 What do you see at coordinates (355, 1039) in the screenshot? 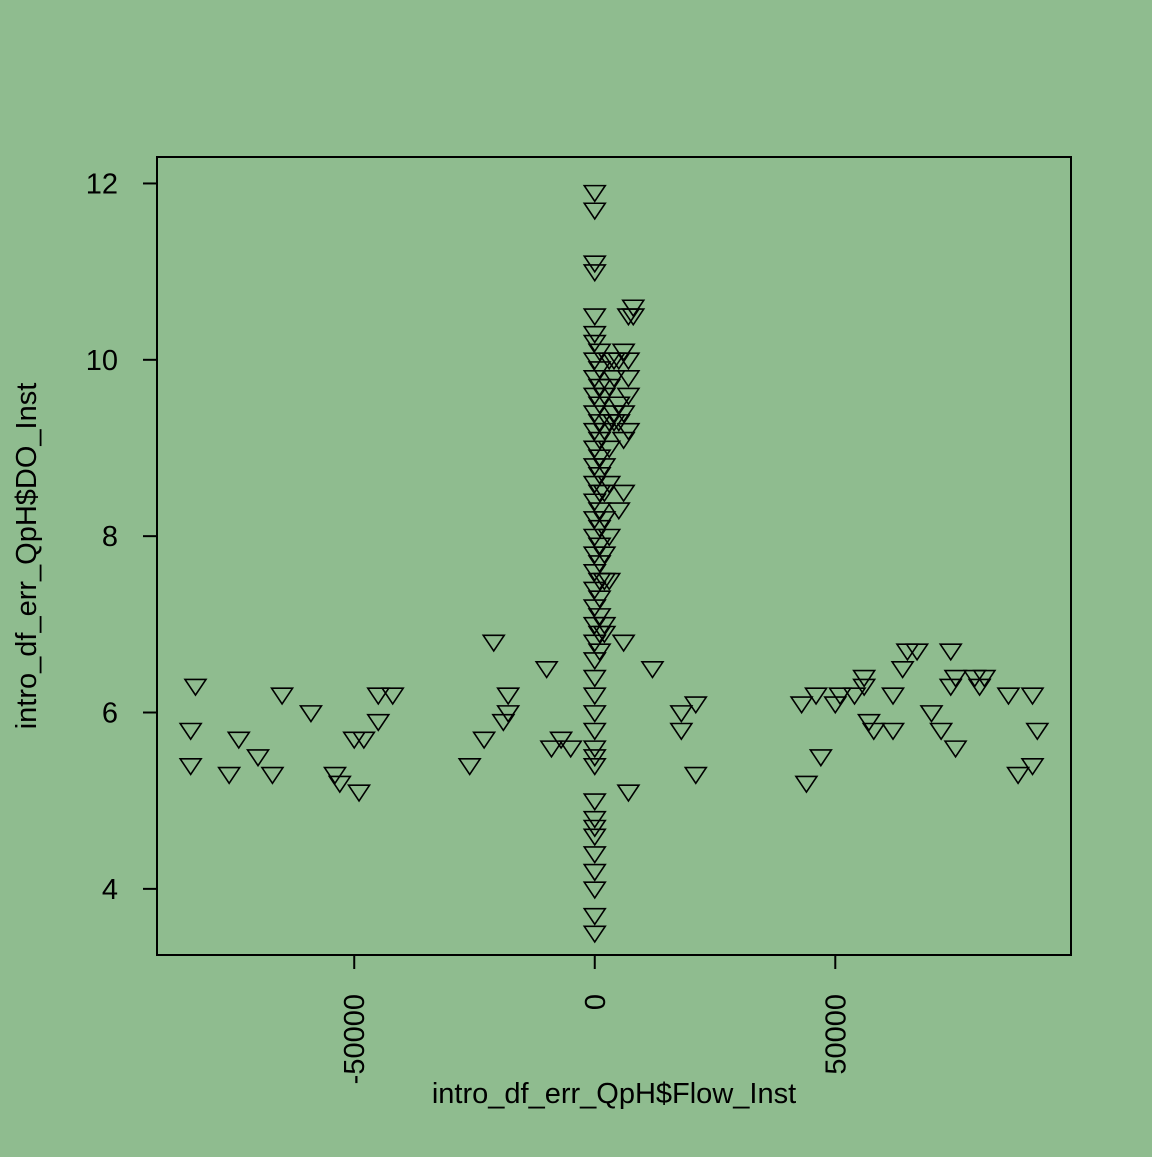
I see `x-tick-label: -50000` at bounding box center [355, 1039].